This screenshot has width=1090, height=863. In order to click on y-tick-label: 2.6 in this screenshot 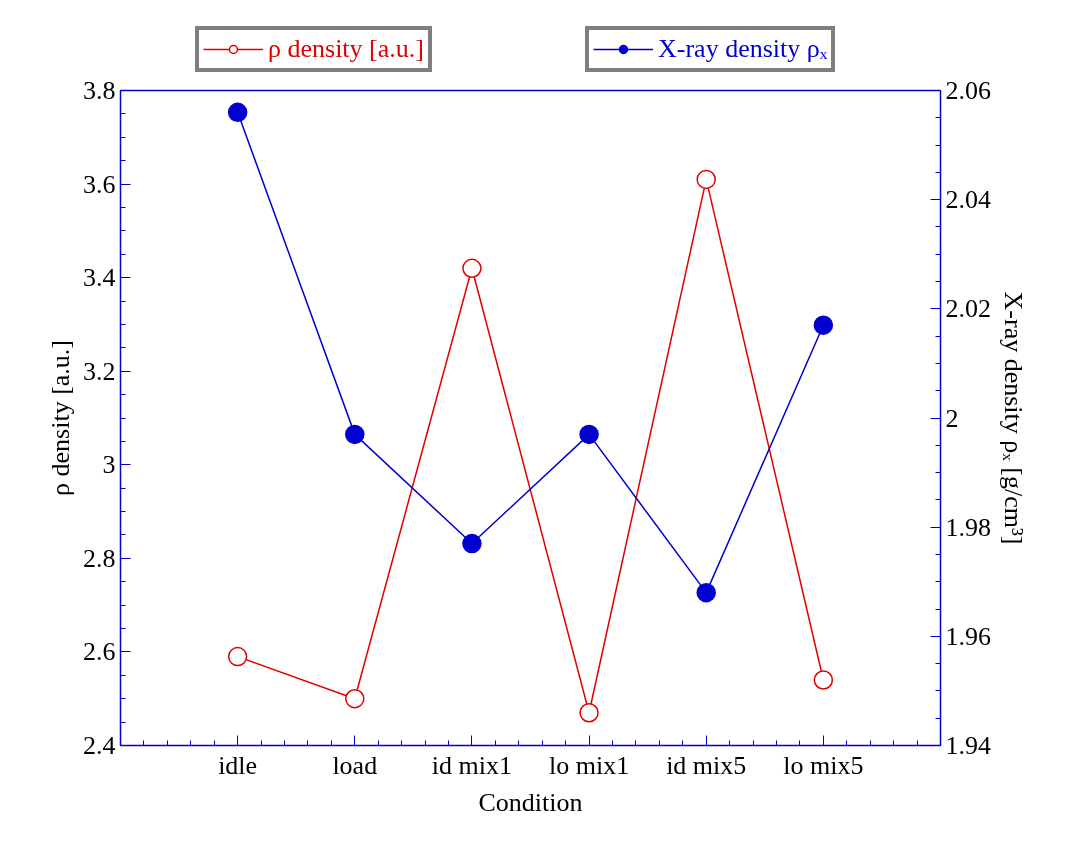, I will do `click(99, 652)`.